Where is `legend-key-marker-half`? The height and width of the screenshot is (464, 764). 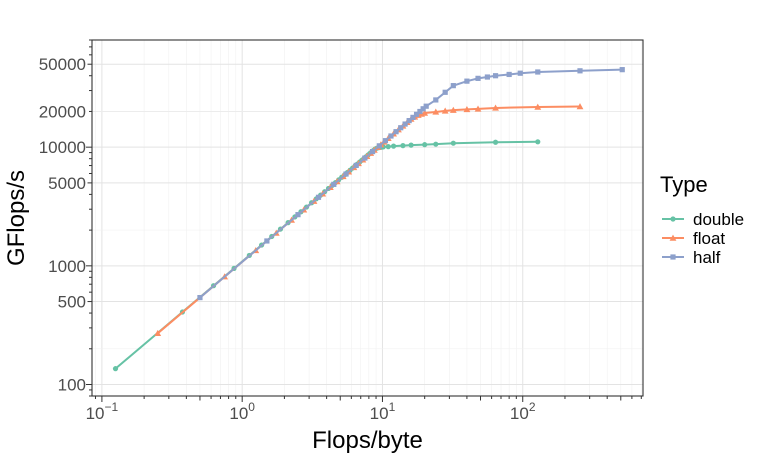 legend-key-marker-half is located at coordinates (673, 257).